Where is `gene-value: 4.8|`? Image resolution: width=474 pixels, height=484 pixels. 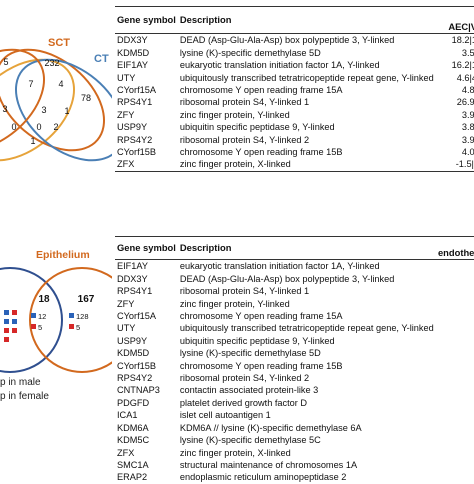 gene-value: 4.8| is located at coordinates (467, 90).